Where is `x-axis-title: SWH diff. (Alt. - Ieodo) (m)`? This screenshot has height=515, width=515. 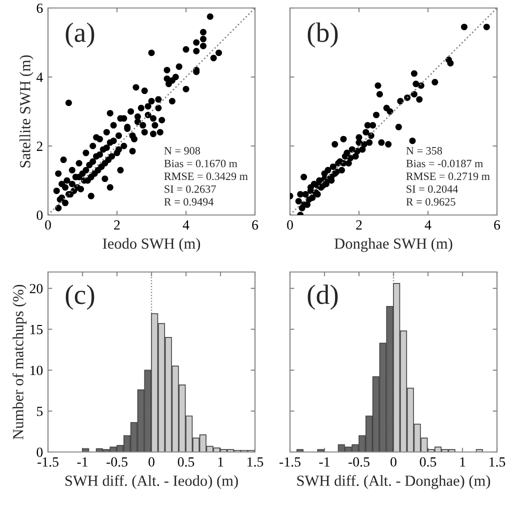
x-axis-title: SWH diff. (Alt. - Ieodo) (m) is located at coordinates (151, 482).